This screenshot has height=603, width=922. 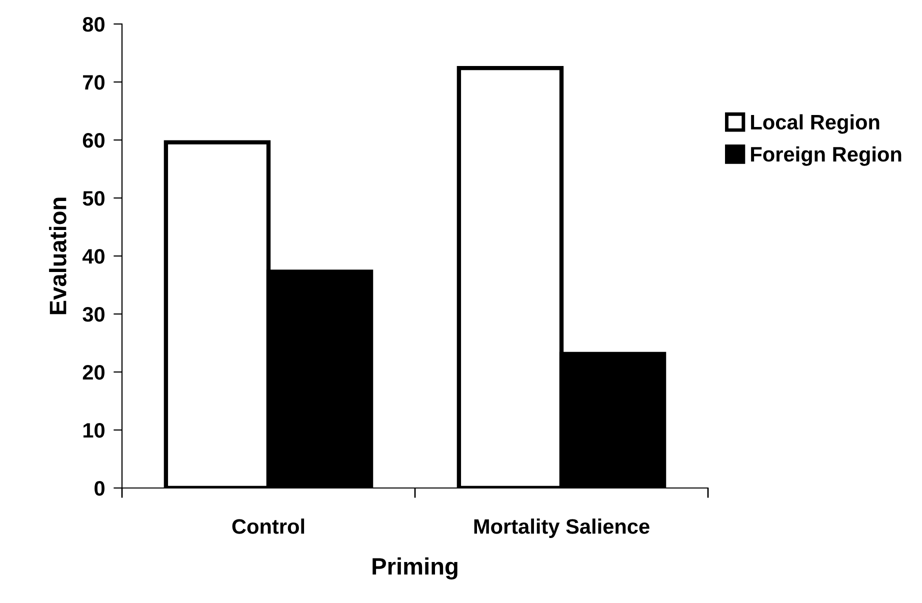 I want to click on y-tick-label: 30, so click(x=93, y=314).